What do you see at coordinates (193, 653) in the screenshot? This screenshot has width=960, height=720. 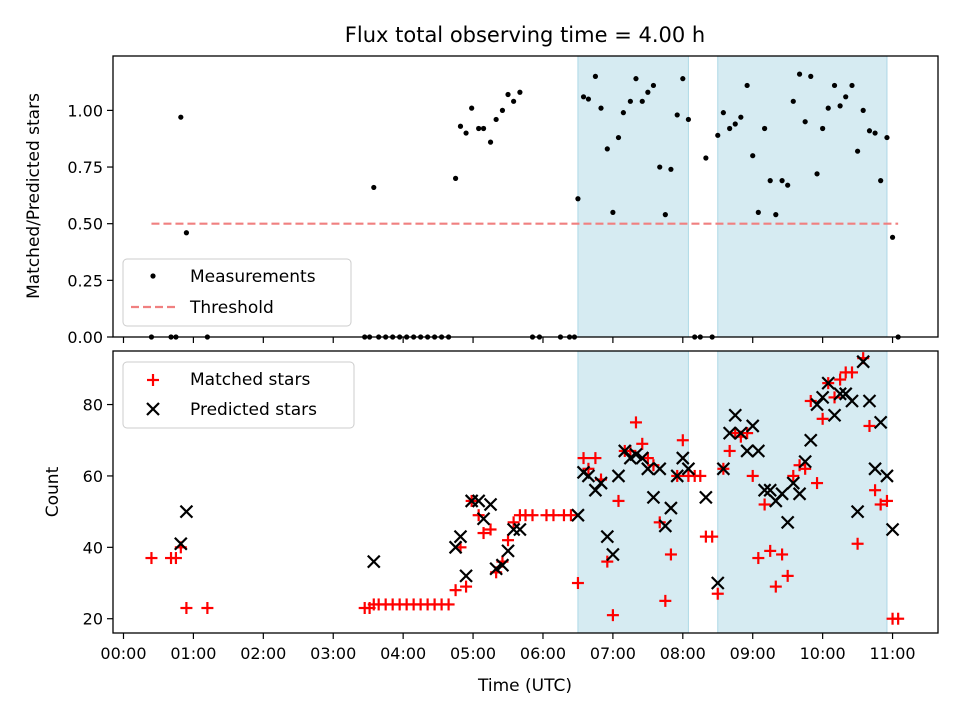 I see `x-tick-label: 01:00` at bounding box center [193, 653].